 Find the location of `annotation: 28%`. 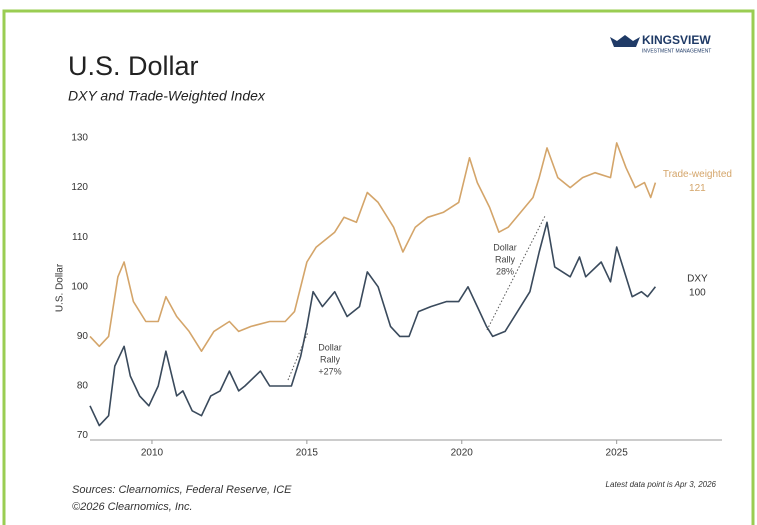

annotation: 28% is located at coordinates (505, 271).